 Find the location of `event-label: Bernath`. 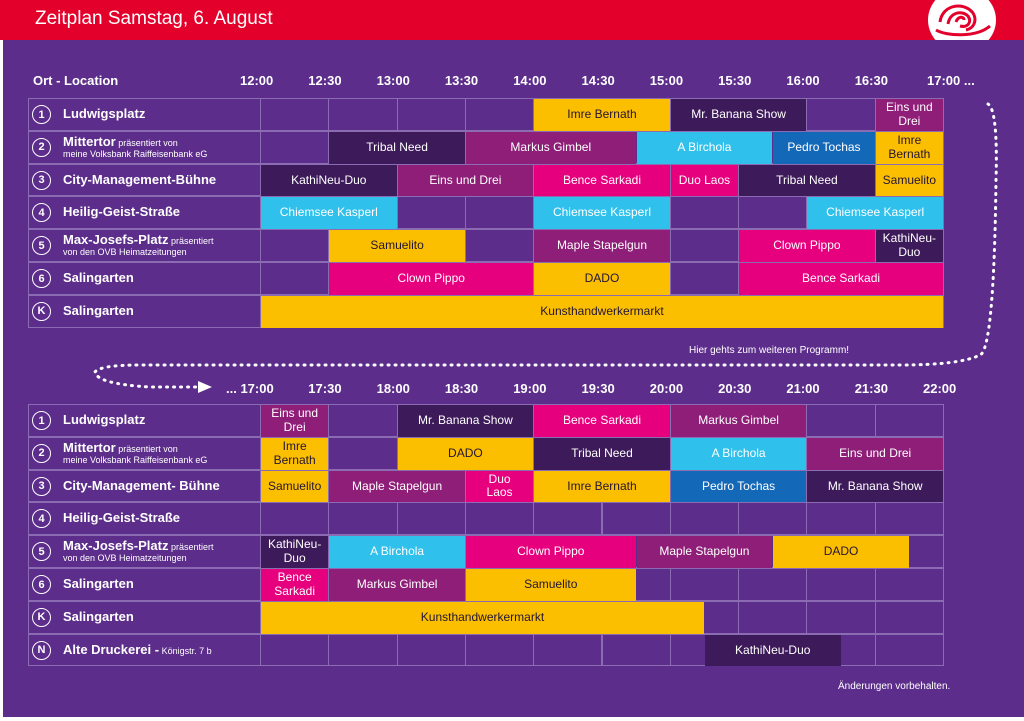

event-label: Bernath is located at coordinates (909, 153).